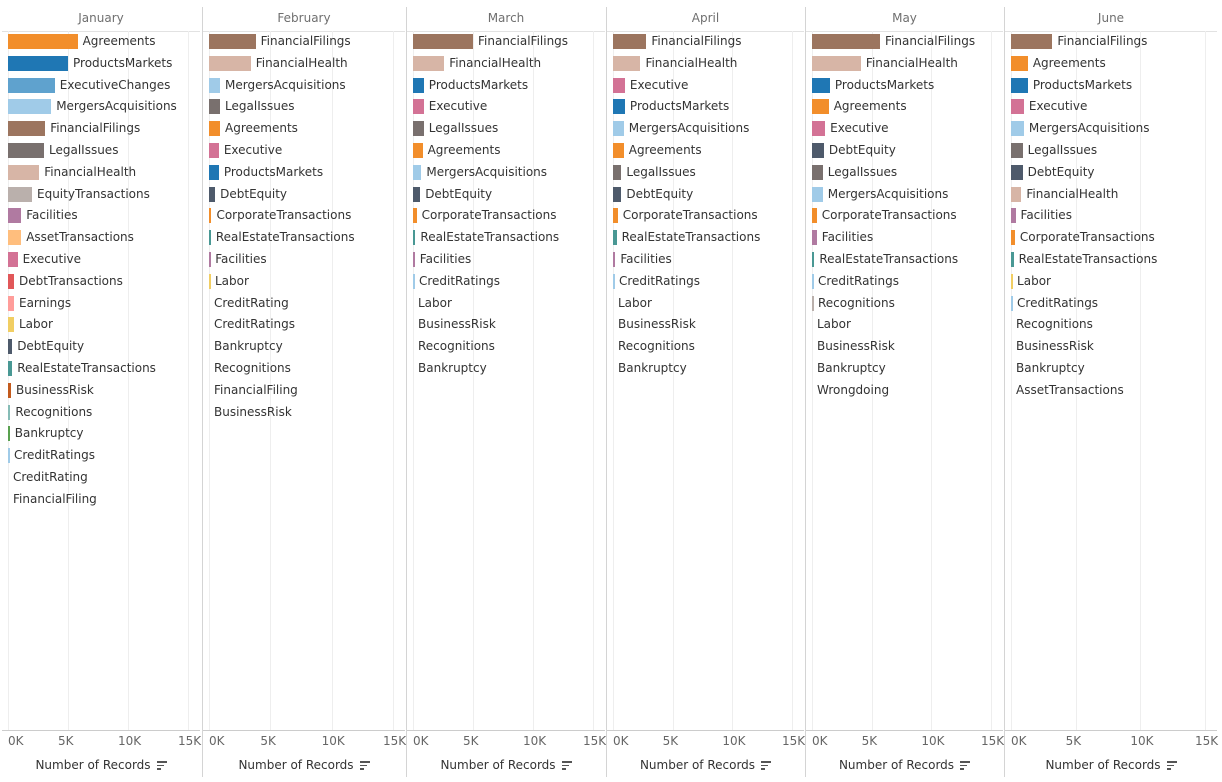 Image resolution: width=1222 pixels, height=782 pixels. I want to click on bar-label: MergersAcquisitions, so click(1089, 128).